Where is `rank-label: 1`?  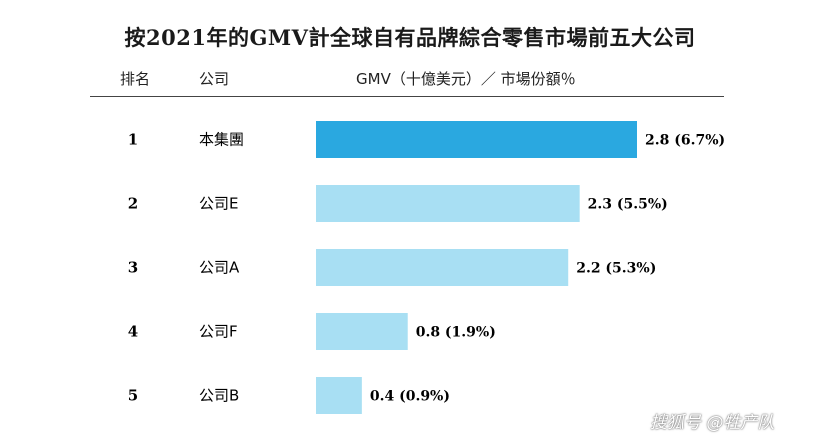
rank-label: 1 is located at coordinates (133, 140).